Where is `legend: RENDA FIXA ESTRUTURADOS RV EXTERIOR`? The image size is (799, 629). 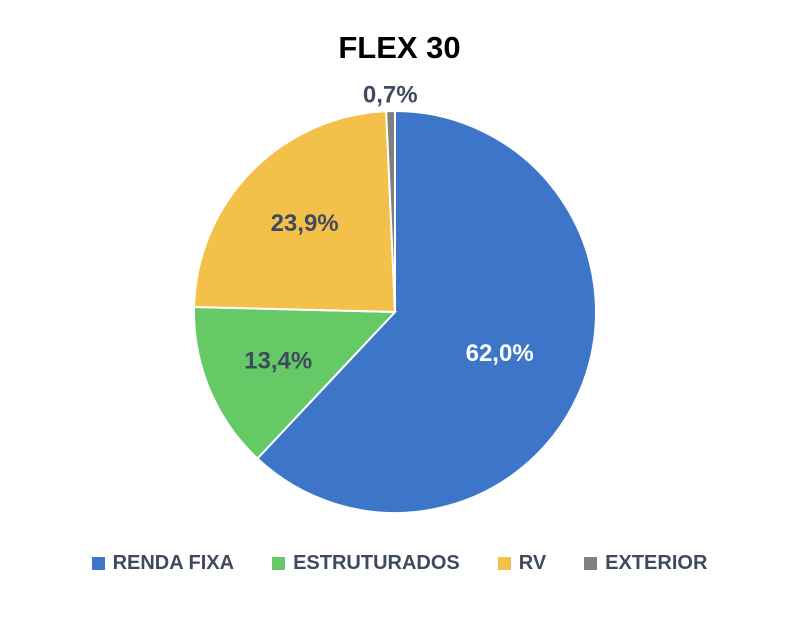 legend: RENDA FIXA ESTRUTURADOS RV EXTERIOR is located at coordinates (399, 563).